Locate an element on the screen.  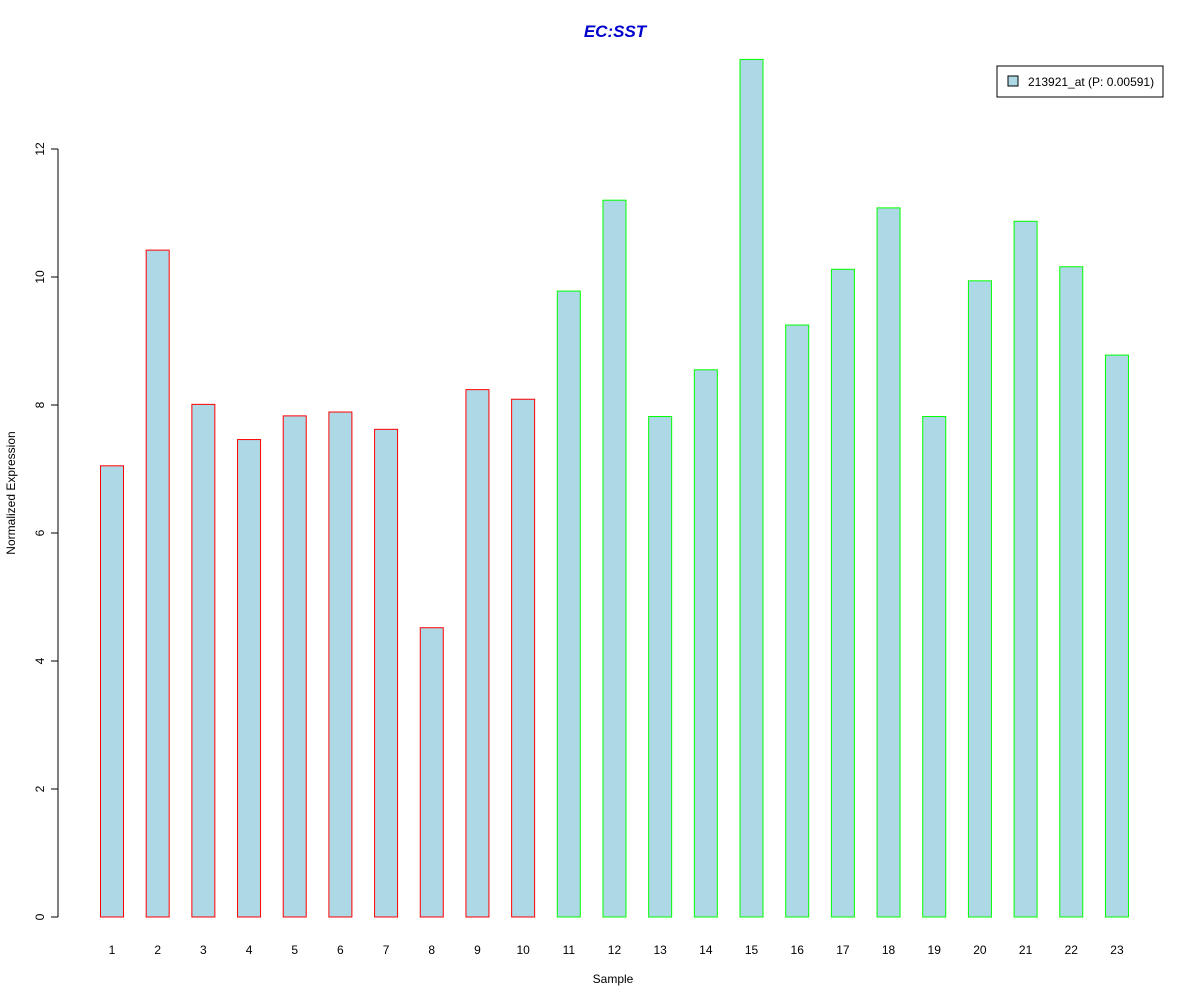
y-tick-label: 0 is located at coordinates (40, 916).